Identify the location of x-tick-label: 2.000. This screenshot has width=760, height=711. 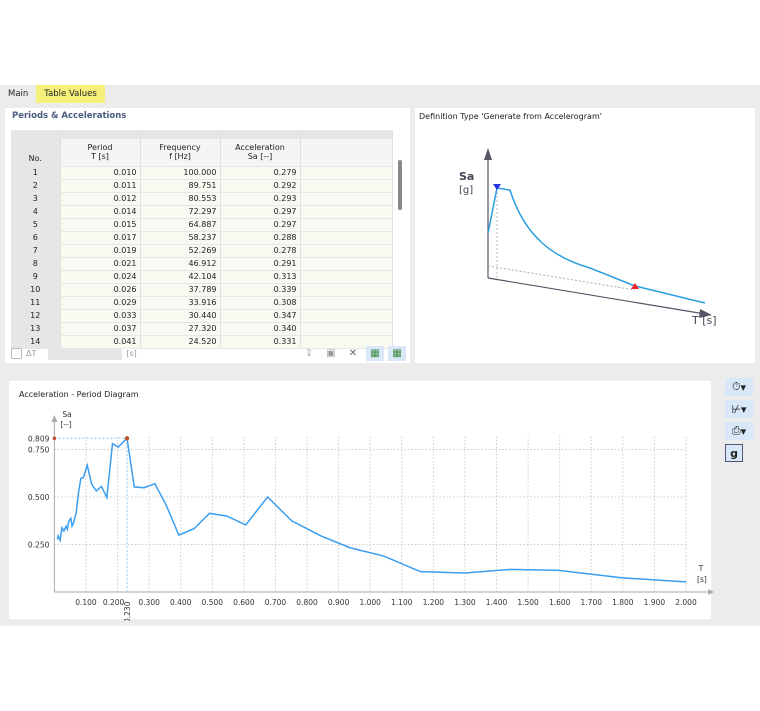
(686, 602).